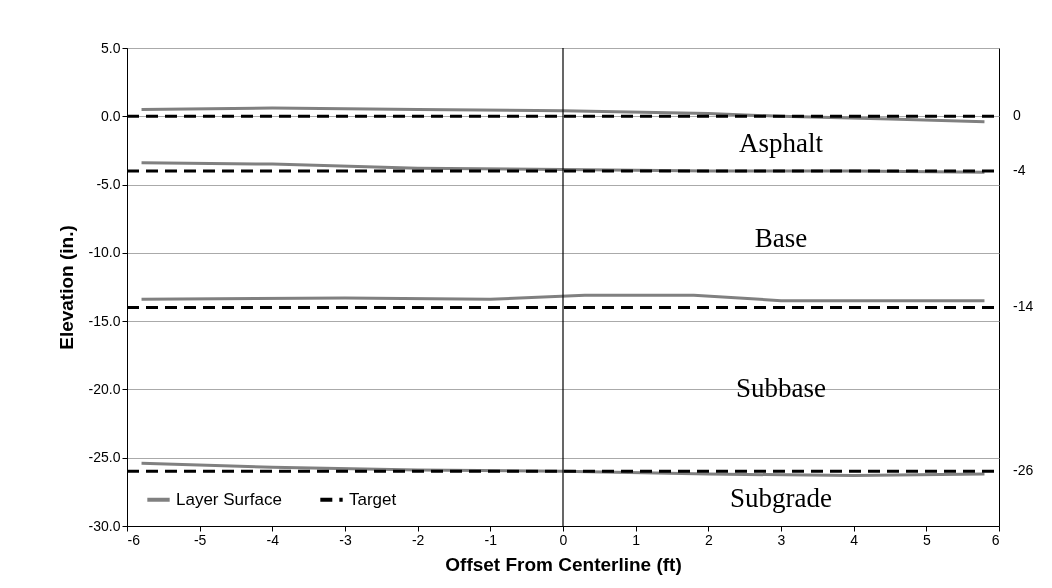 The image size is (1052, 588). What do you see at coordinates (111, 115) in the screenshot?
I see `y-tick-label: 0.0` at bounding box center [111, 115].